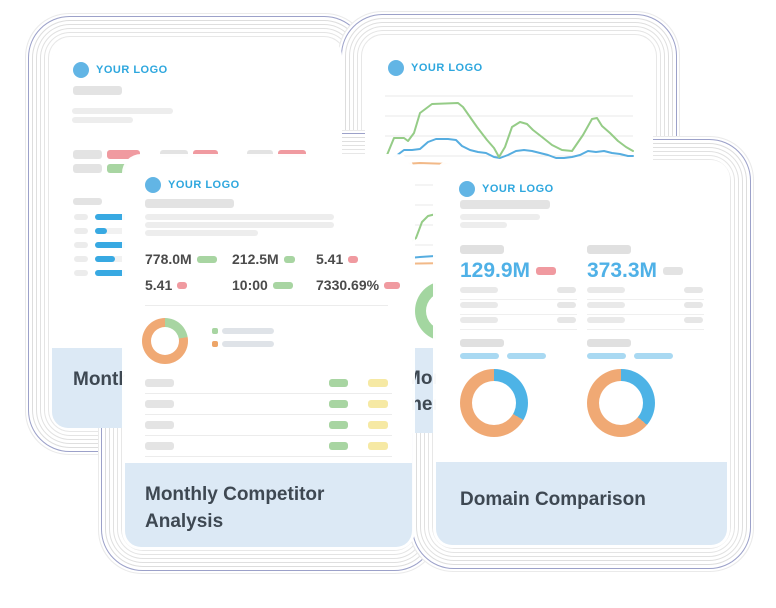  I want to click on card-footer: Domain Comparison, so click(581, 503).